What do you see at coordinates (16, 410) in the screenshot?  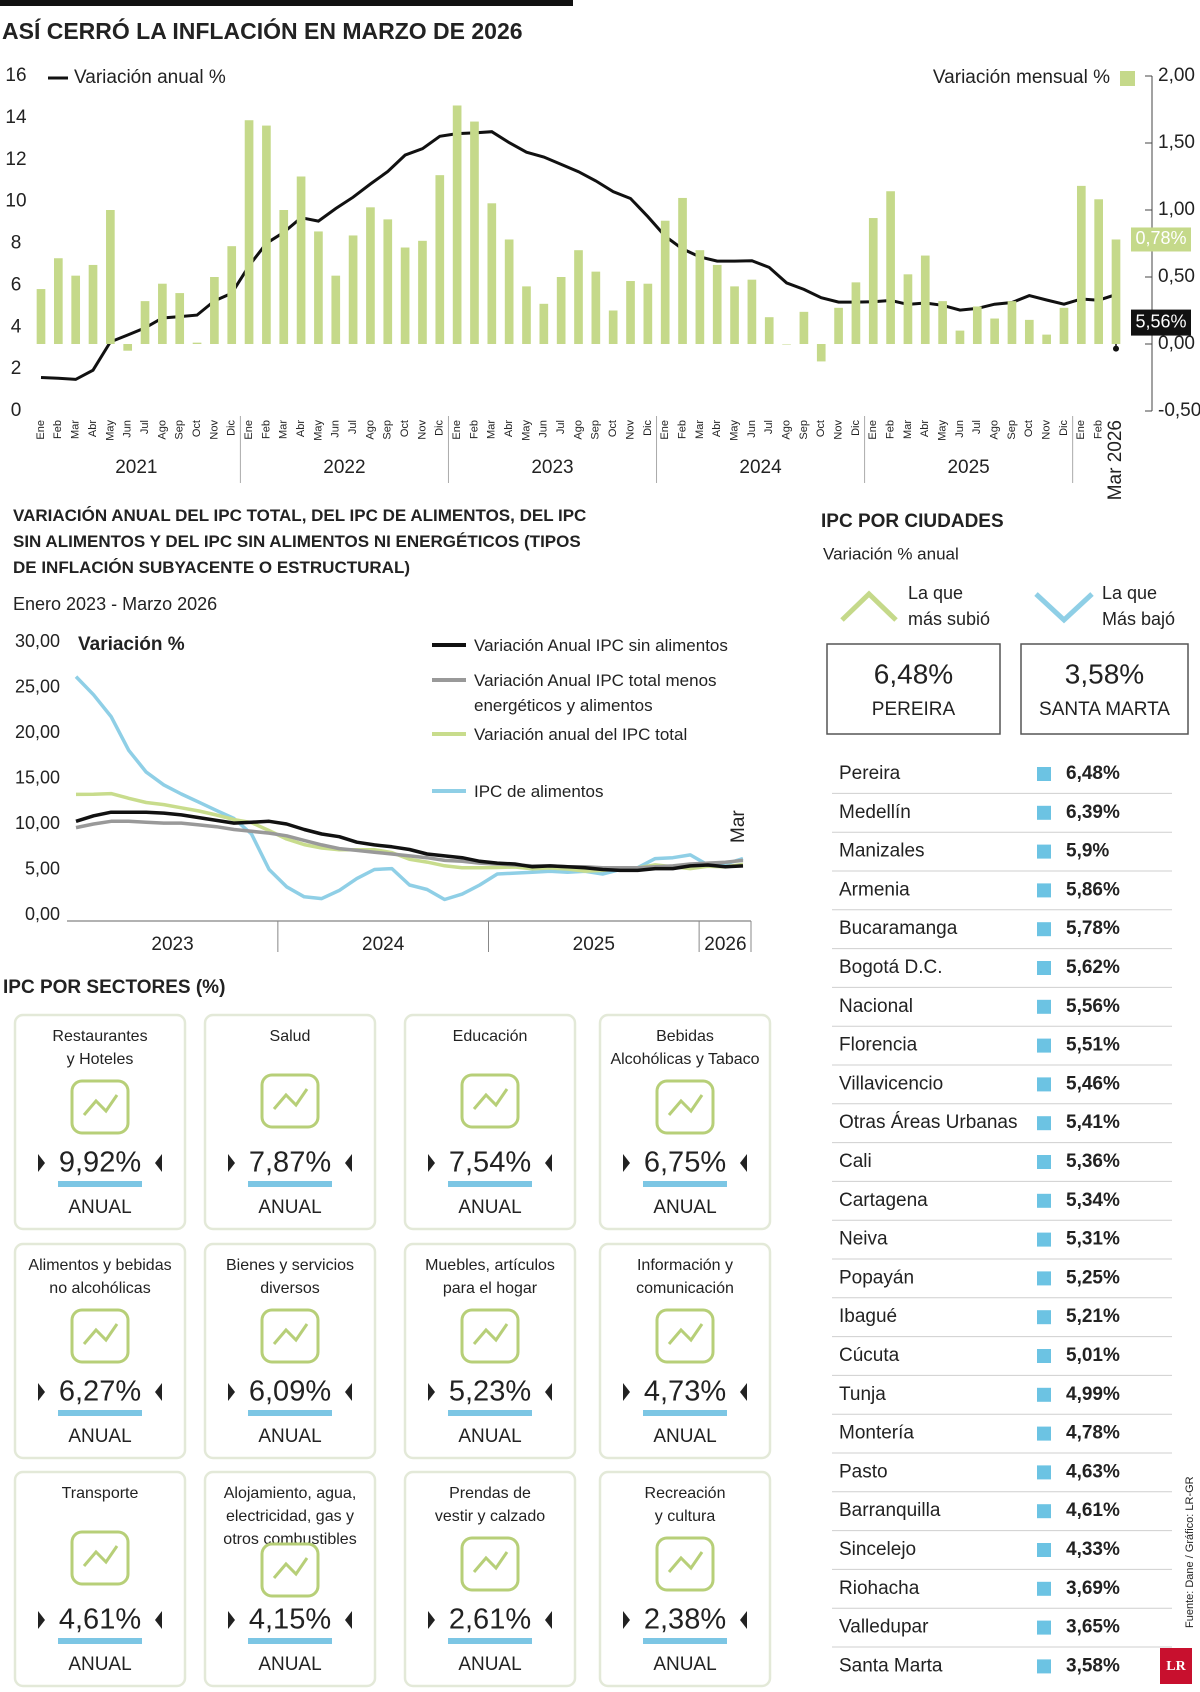 I see `y-tick-label: 0` at bounding box center [16, 410].